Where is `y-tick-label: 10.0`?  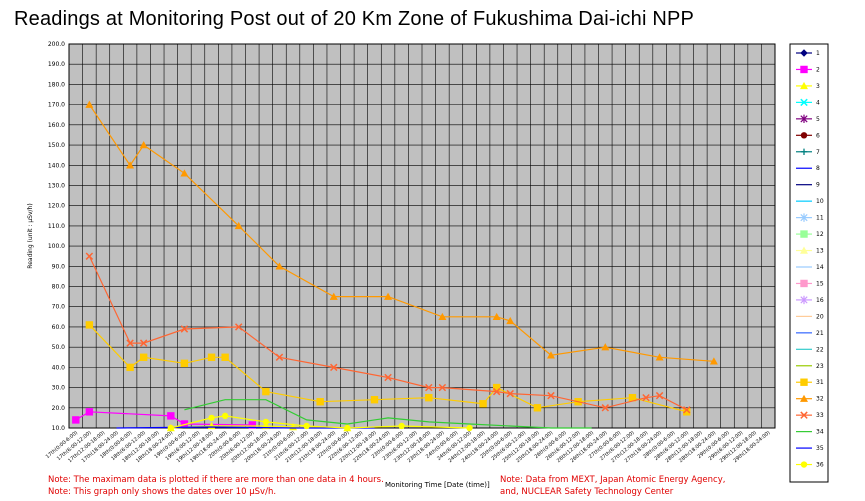
y-tick-label: 10.0 is located at coordinates (59, 428).